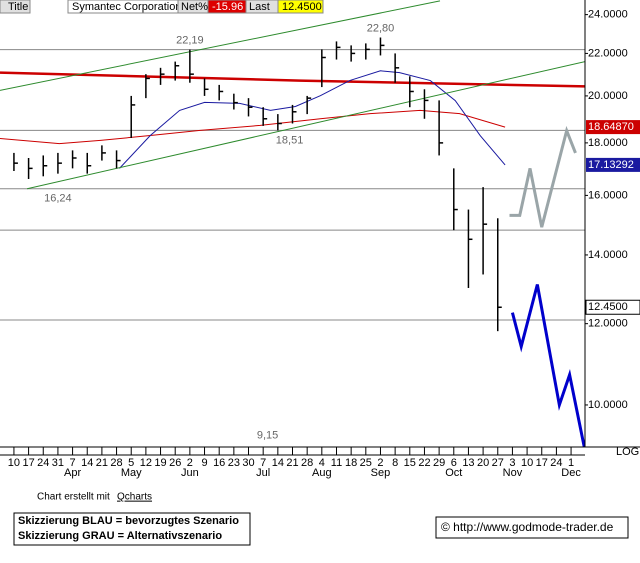 The height and width of the screenshot is (563, 640). What do you see at coordinates (468, 463) in the screenshot?
I see `x-tick-label: 13` at bounding box center [468, 463].